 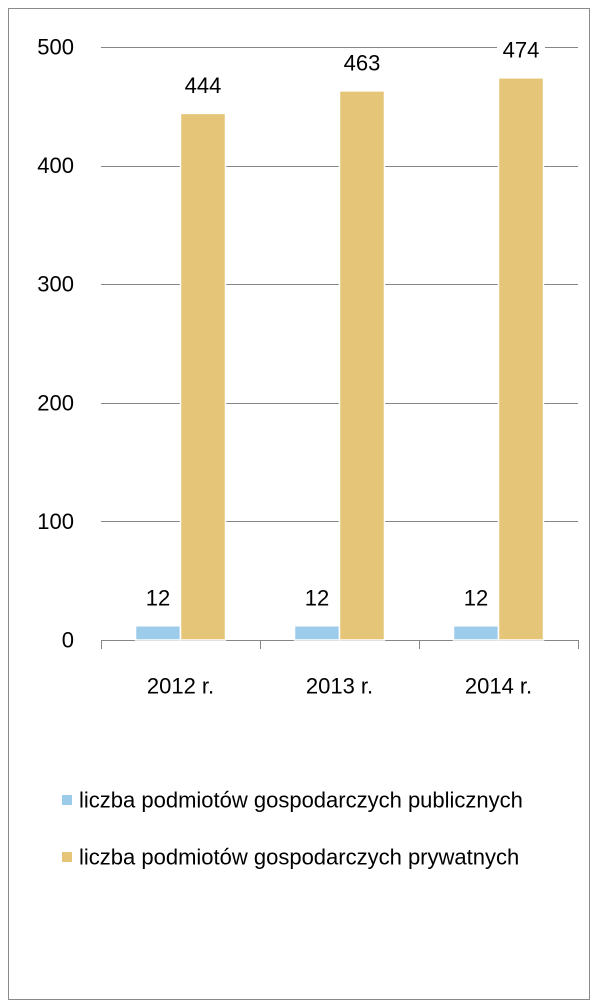 What do you see at coordinates (55, 402) in the screenshot?
I see `y-tick-label: 200` at bounding box center [55, 402].